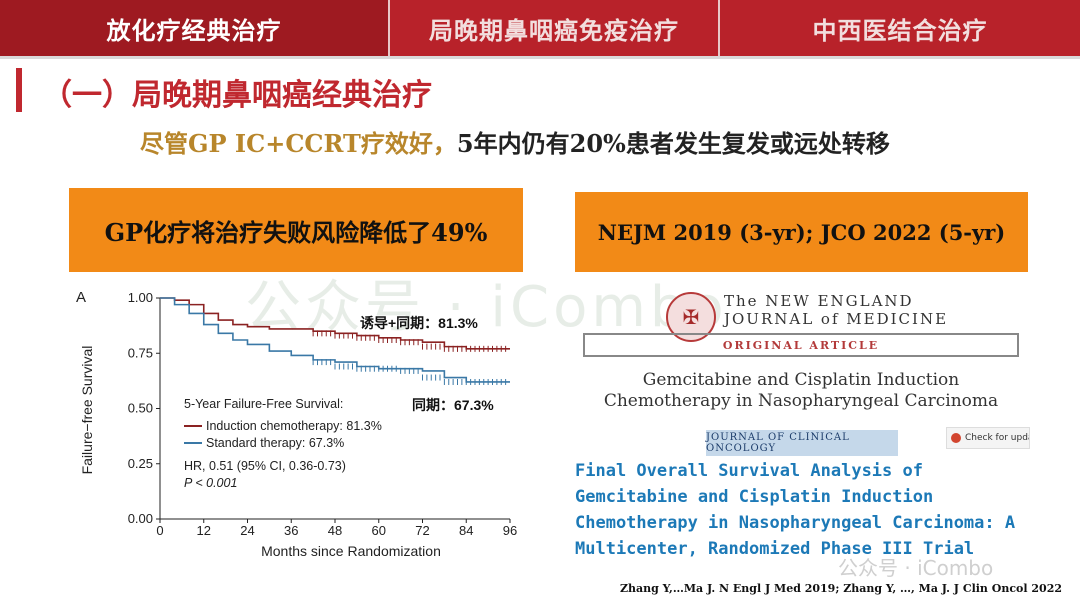 Image resolution: width=1080 pixels, height=608 pixels. What do you see at coordinates (335, 530) in the screenshot?
I see `x-tick-label: 48` at bounding box center [335, 530].